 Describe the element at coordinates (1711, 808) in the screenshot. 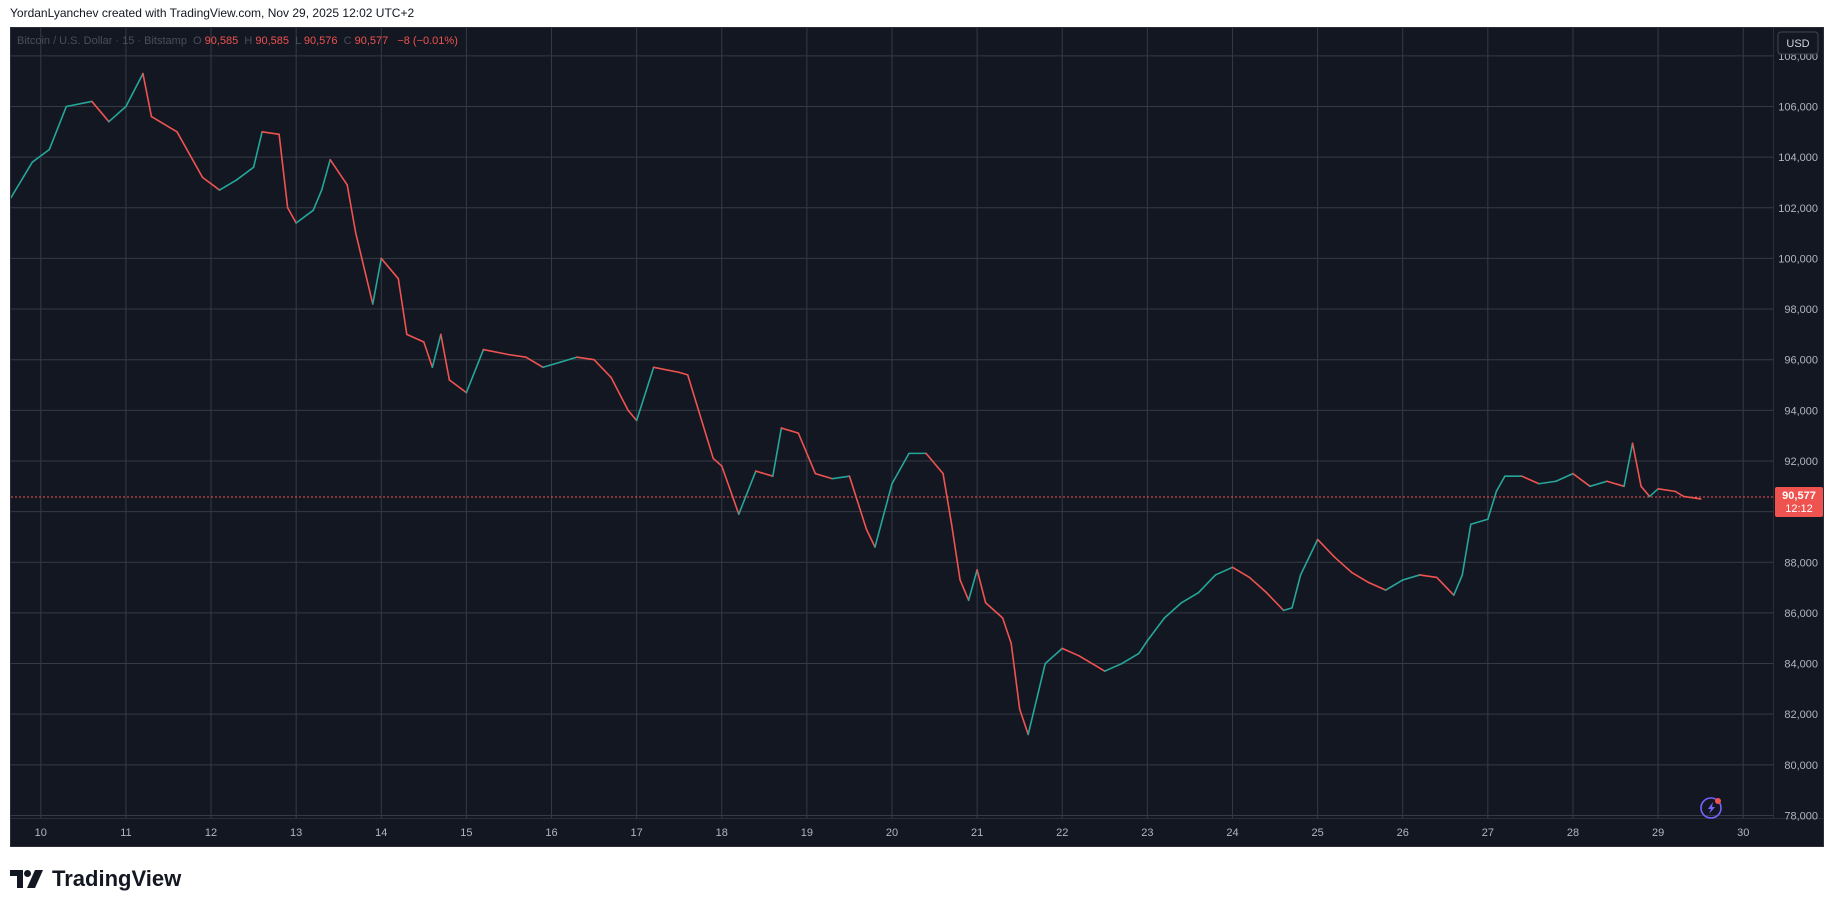

I see `lightning-icon` at that location.